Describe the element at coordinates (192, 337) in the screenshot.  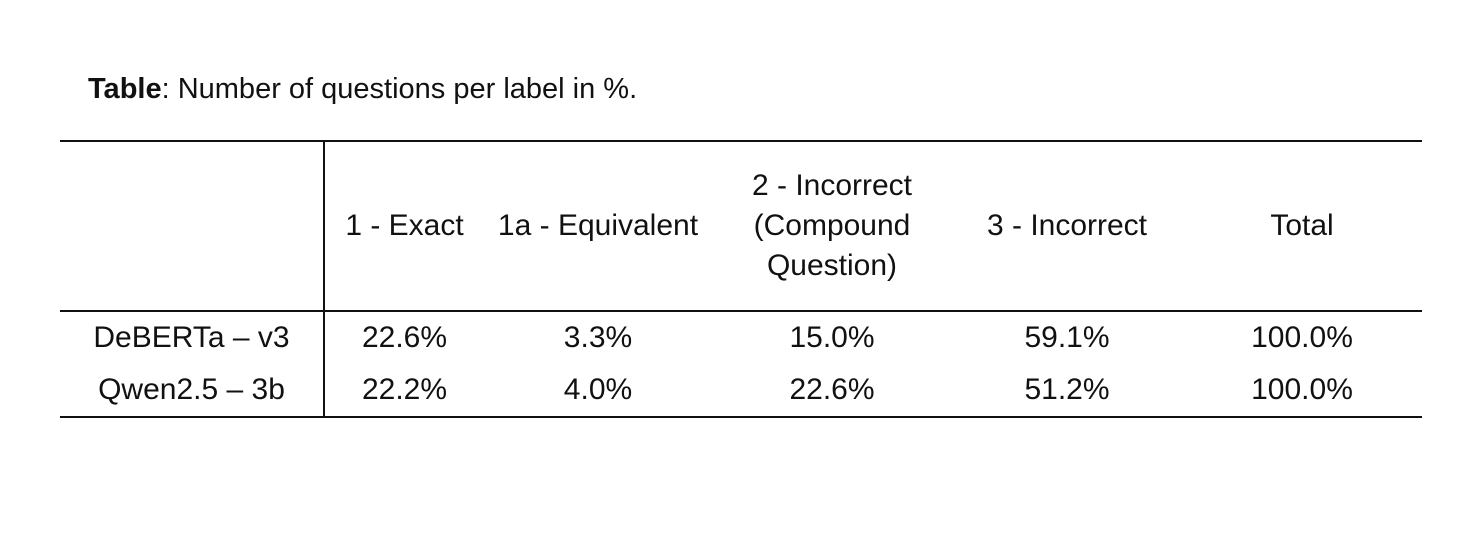
I see `row-model-name: DeBERTa – v3` at that location.